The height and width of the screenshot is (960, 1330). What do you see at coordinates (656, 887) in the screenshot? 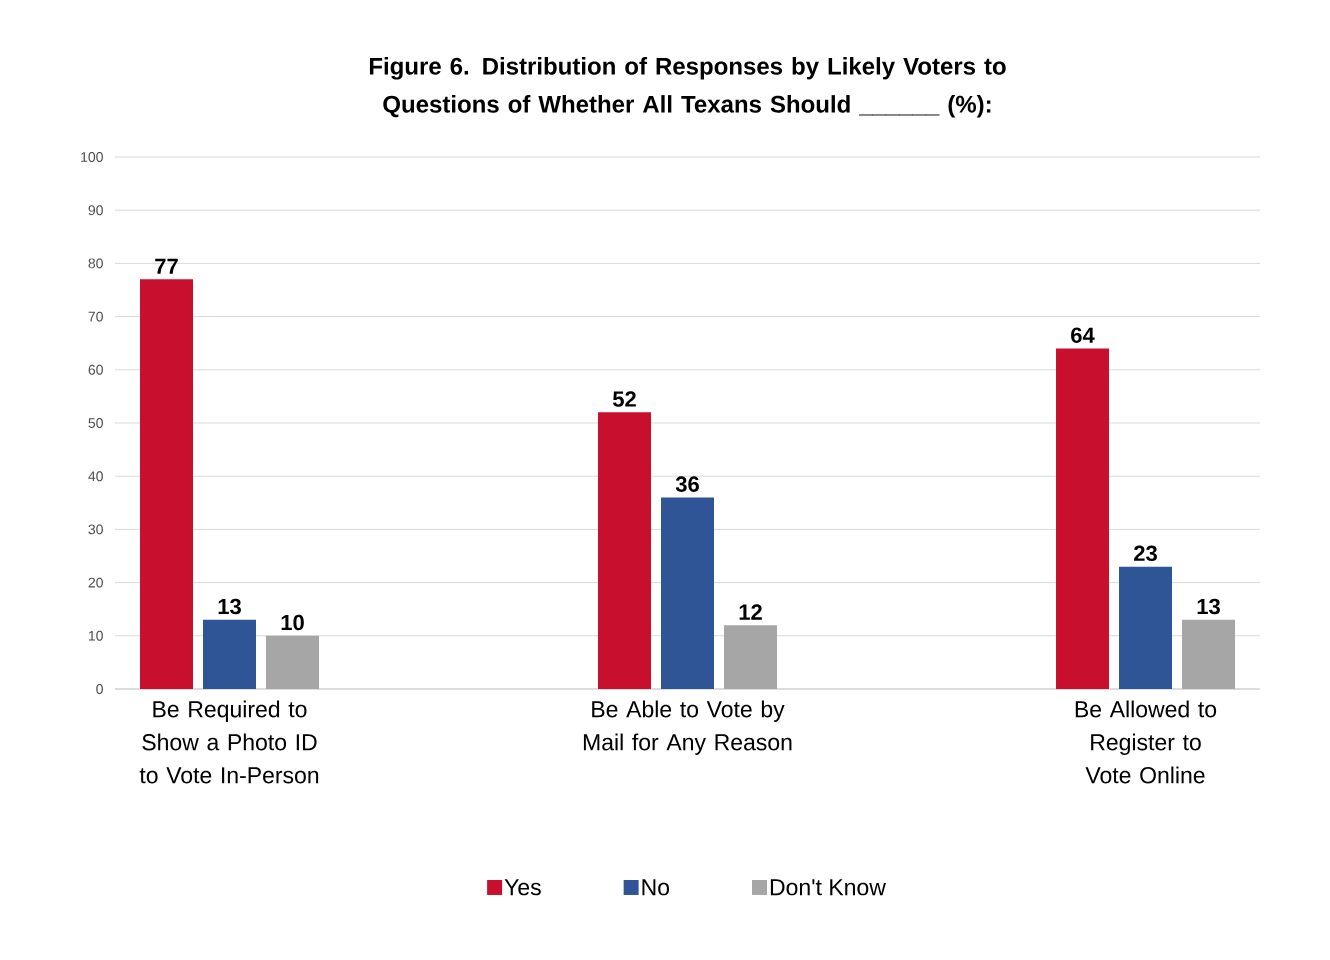
I see `legend-label: No` at bounding box center [656, 887].